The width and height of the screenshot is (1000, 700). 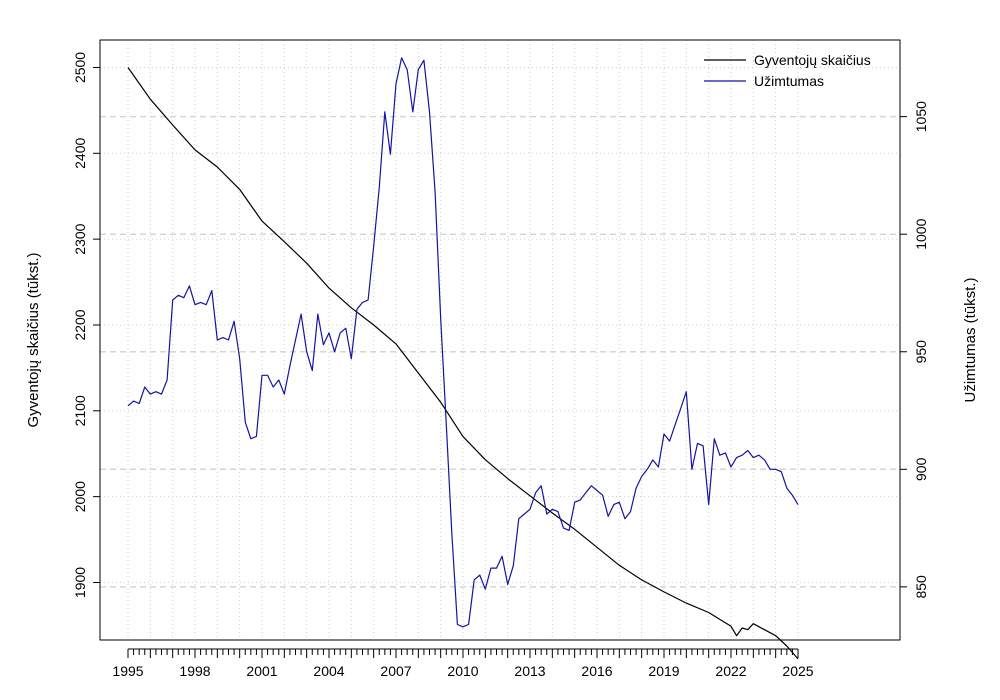 What do you see at coordinates (80, 238) in the screenshot?
I see `y-left-tick-label-2300: 2300` at bounding box center [80, 238].